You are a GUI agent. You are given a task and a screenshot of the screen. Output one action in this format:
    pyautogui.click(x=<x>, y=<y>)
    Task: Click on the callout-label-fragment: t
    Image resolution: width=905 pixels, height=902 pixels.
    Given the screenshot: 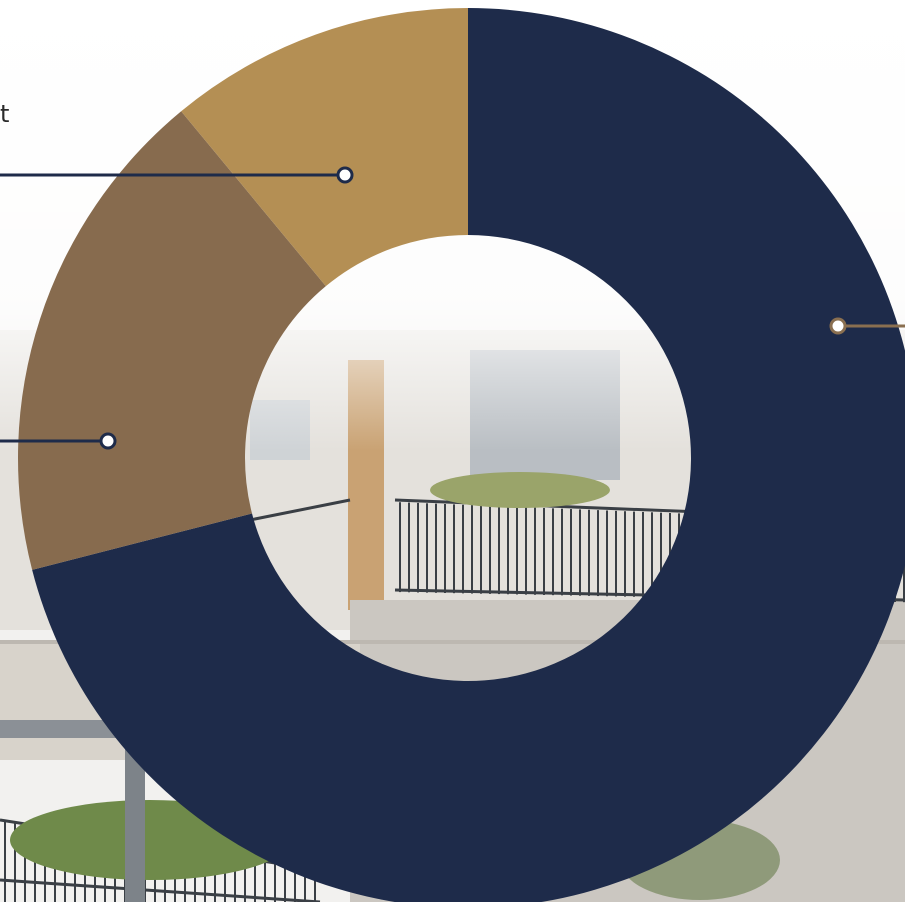 What is the action you would take?
    pyautogui.click(x=5, y=114)
    